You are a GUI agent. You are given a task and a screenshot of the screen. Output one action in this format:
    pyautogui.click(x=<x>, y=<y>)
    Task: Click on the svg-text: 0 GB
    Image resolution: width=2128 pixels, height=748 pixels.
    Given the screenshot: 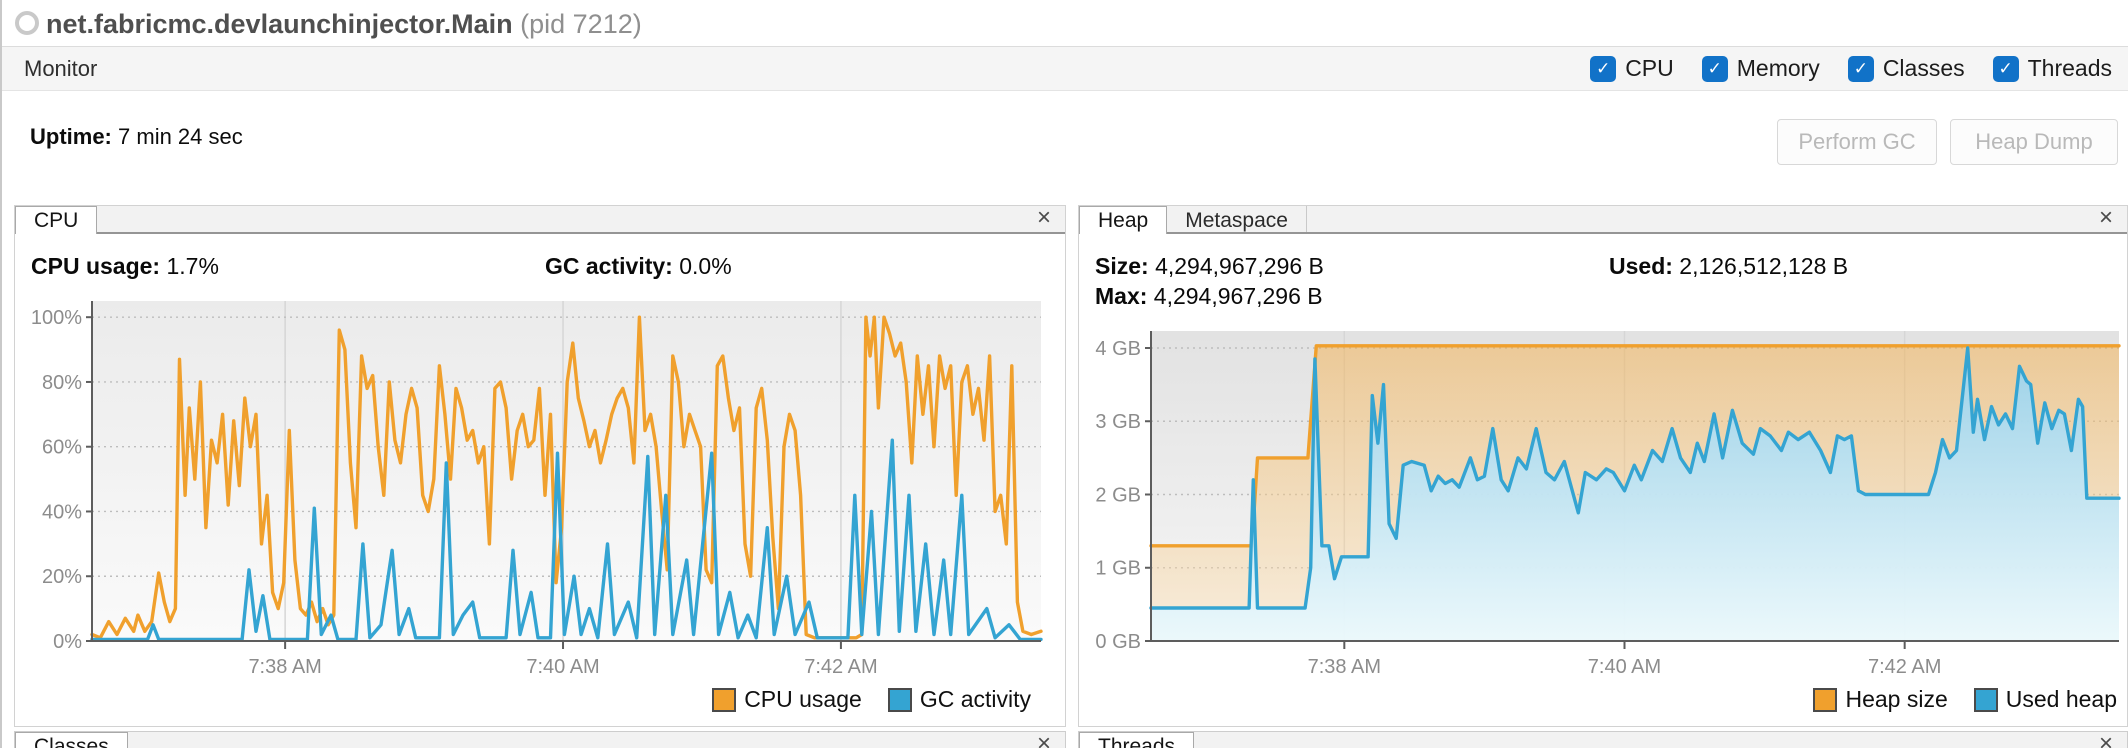 What is the action you would take?
    pyautogui.click(x=1118, y=642)
    